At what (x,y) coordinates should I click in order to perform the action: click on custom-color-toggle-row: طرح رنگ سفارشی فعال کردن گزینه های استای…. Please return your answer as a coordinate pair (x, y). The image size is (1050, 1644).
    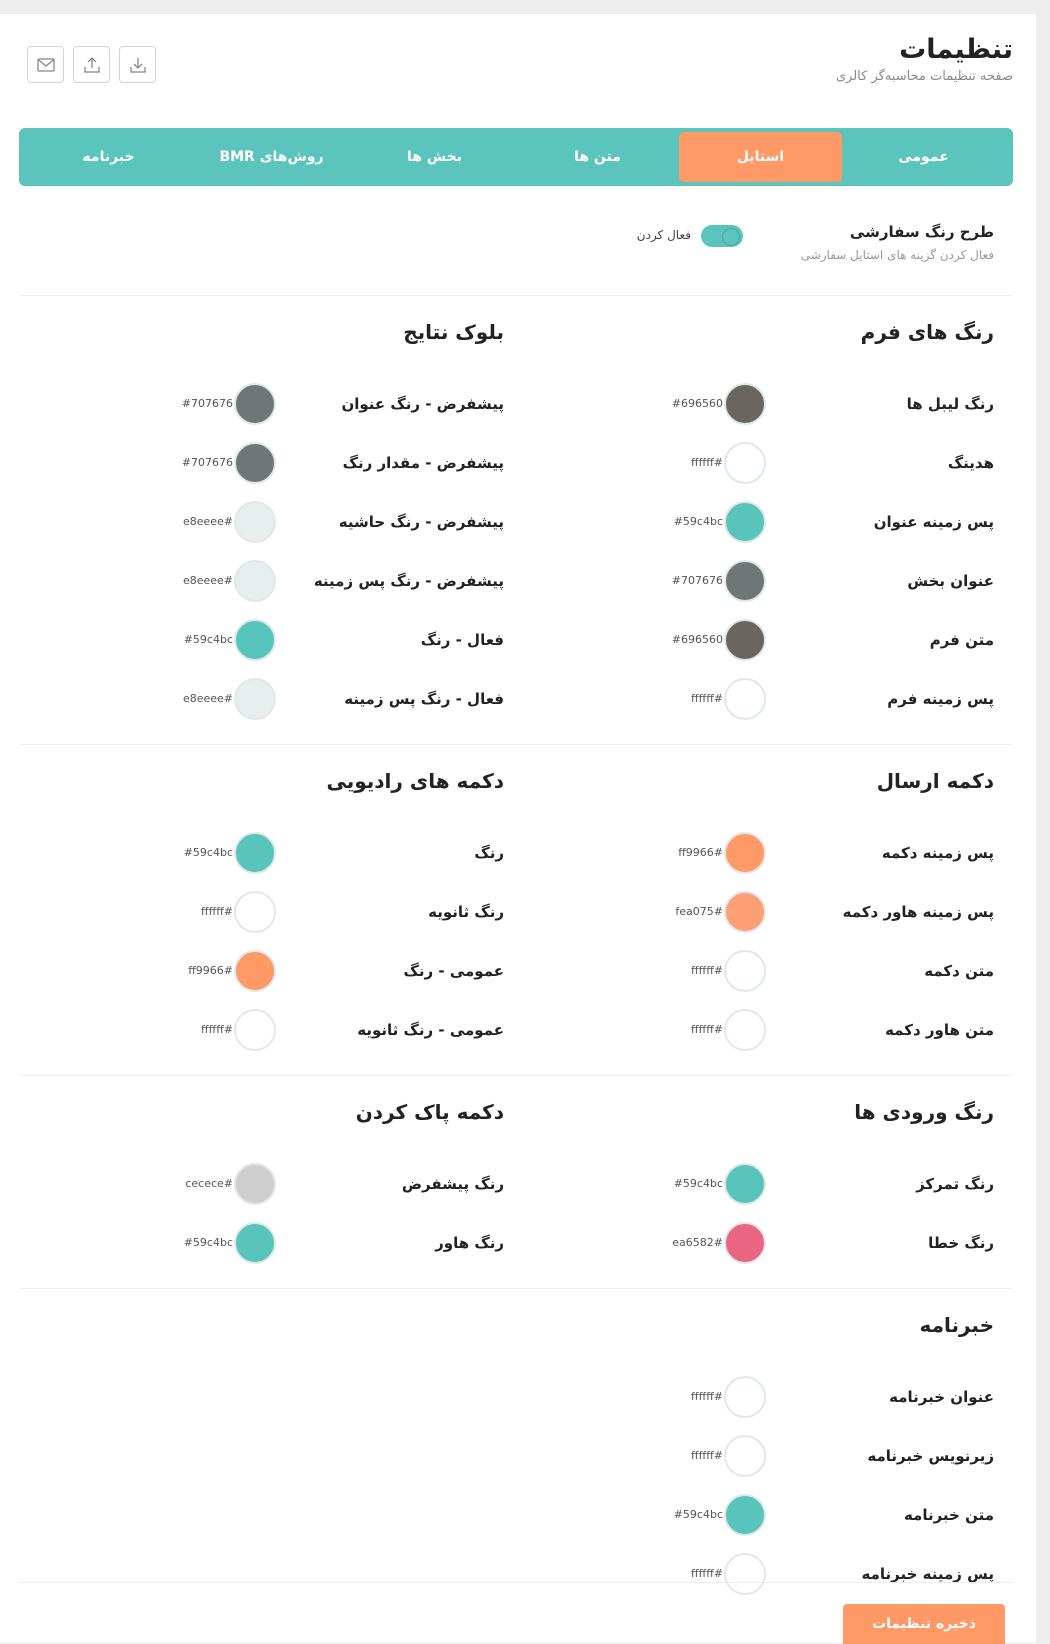
    Looking at the image, I should click on (518, 241).